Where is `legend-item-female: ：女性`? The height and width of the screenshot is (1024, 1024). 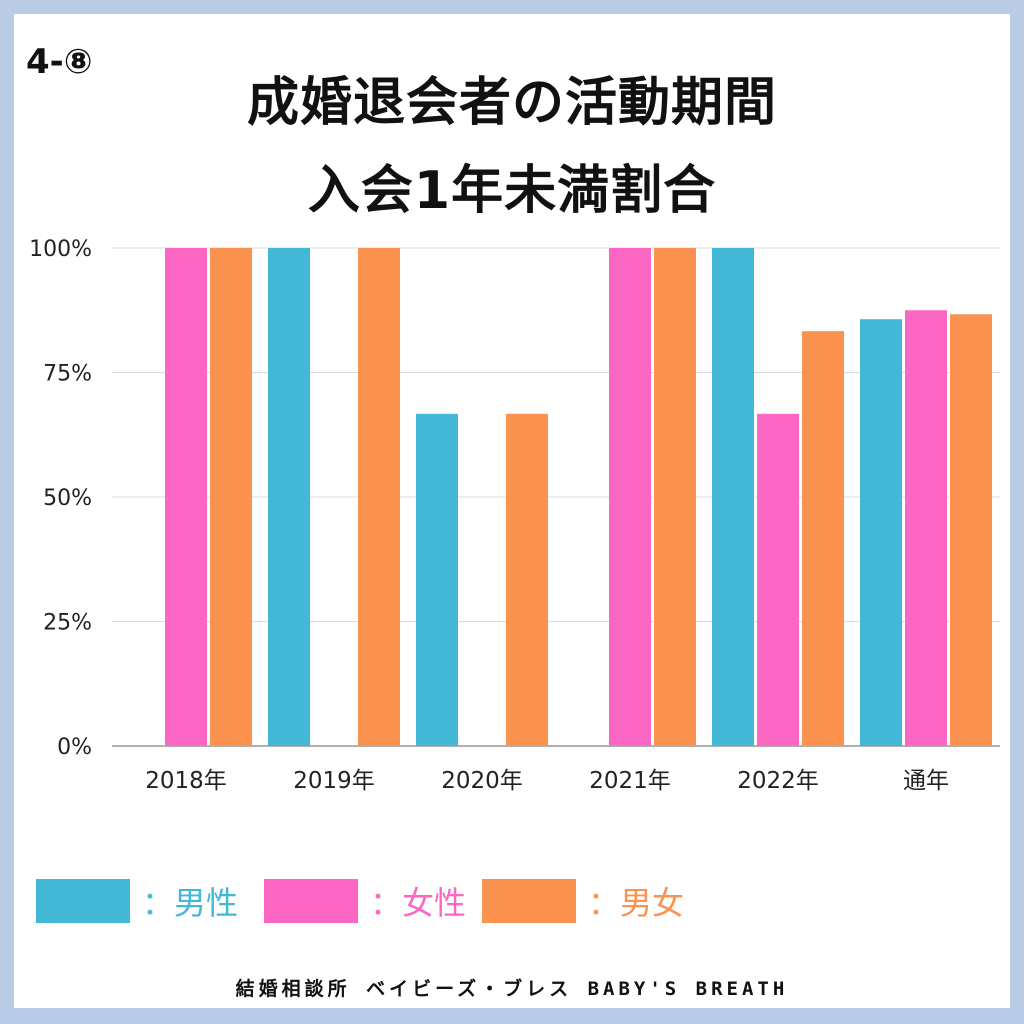
legend-item-female: ：女性 is located at coordinates (365, 901).